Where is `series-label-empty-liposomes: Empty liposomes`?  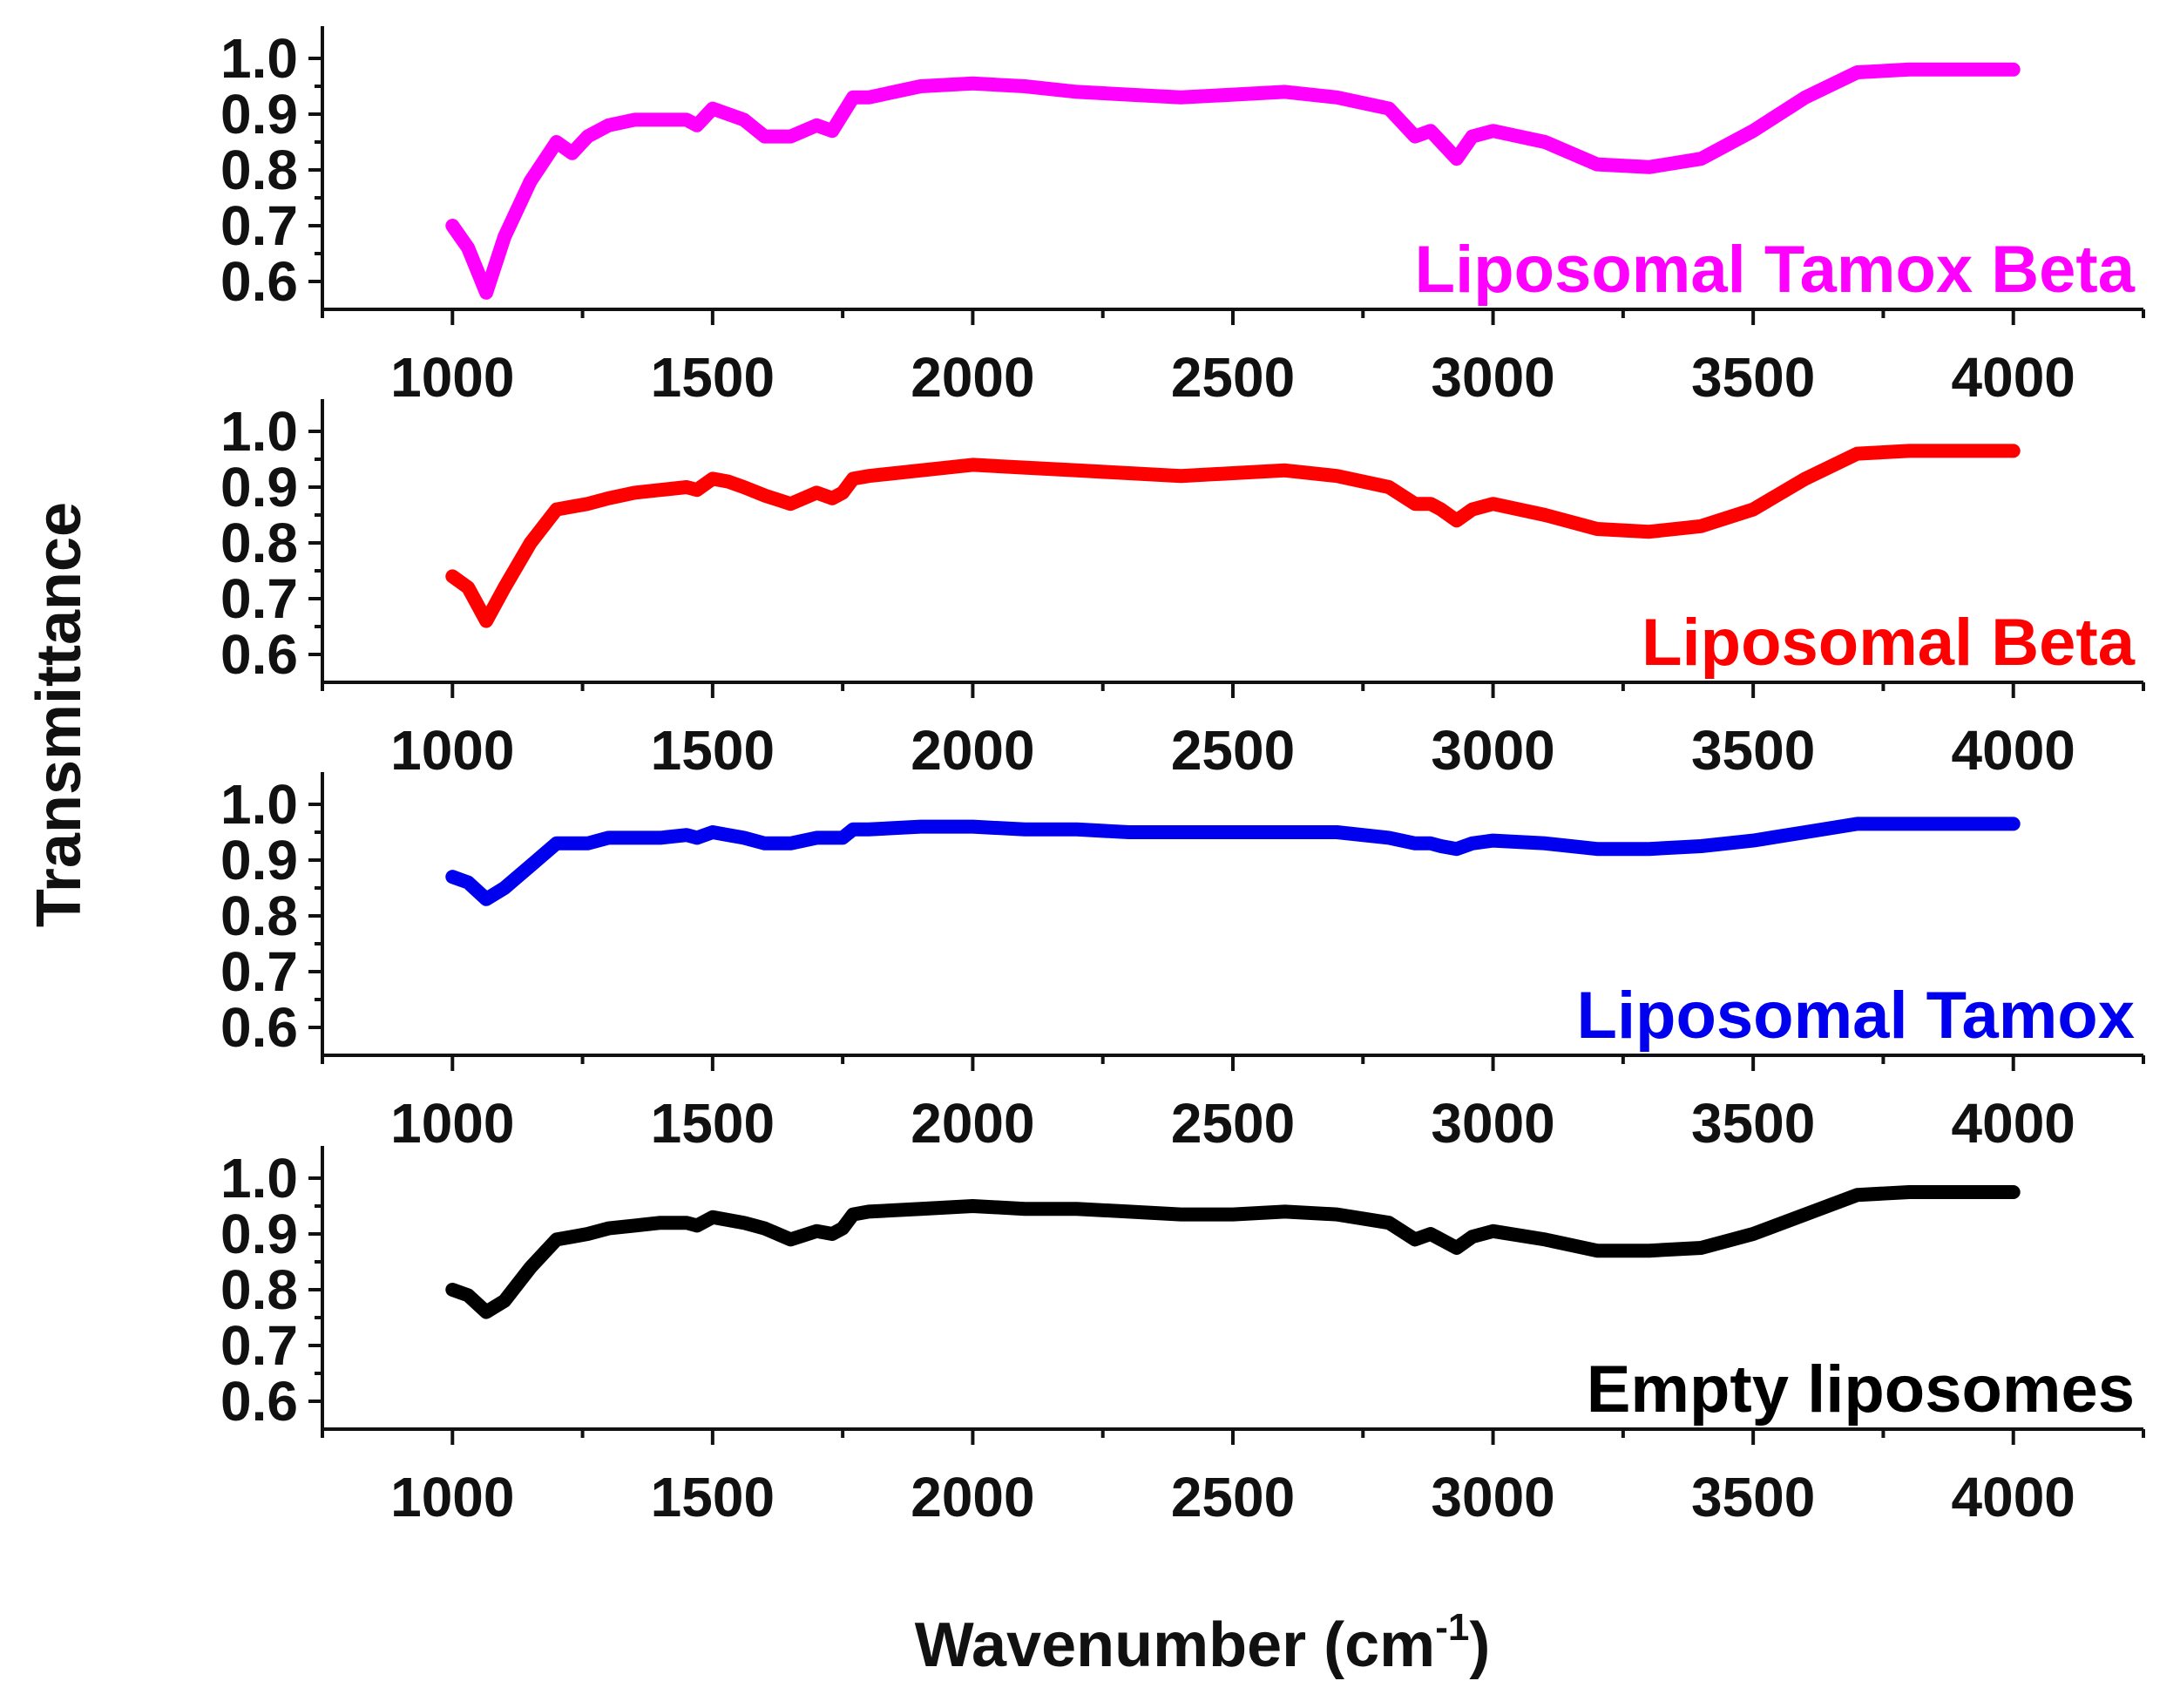 series-label-empty-liposomes: Empty liposomes is located at coordinates (1861, 1389).